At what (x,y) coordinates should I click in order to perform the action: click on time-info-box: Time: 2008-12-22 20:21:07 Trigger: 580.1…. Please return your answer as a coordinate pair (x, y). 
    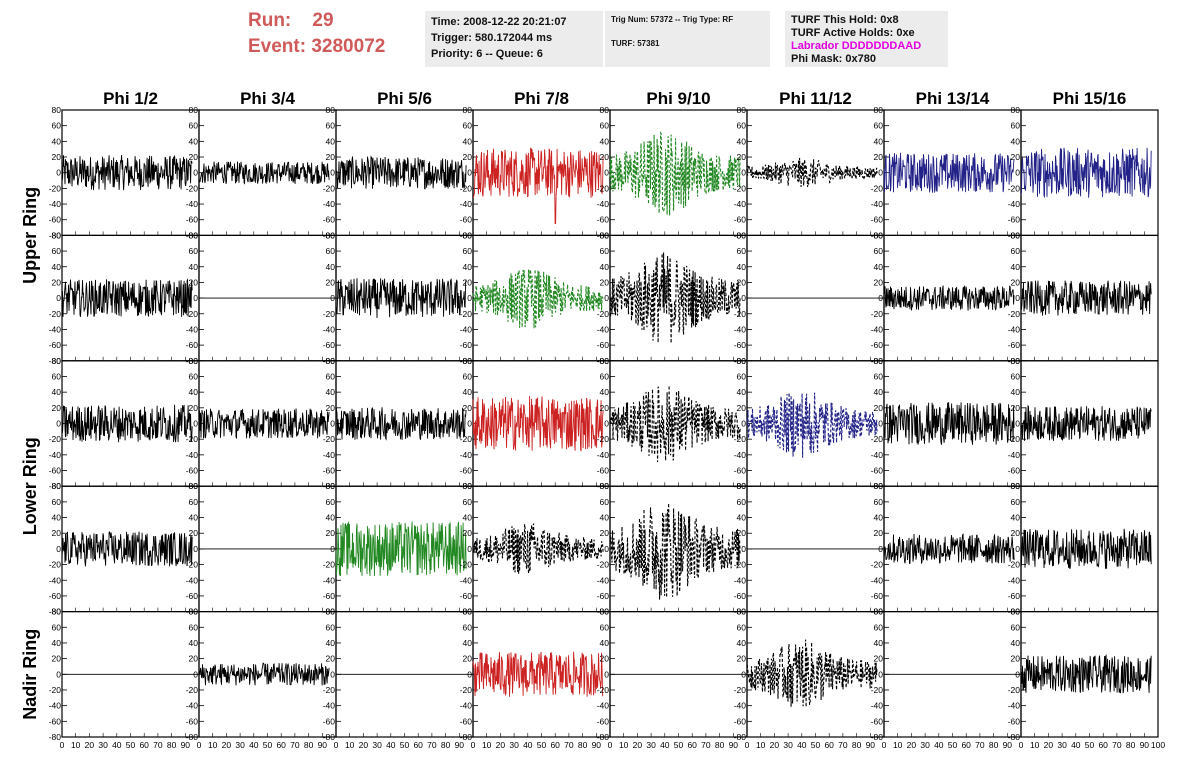
    Looking at the image, I should click on (514, 39).